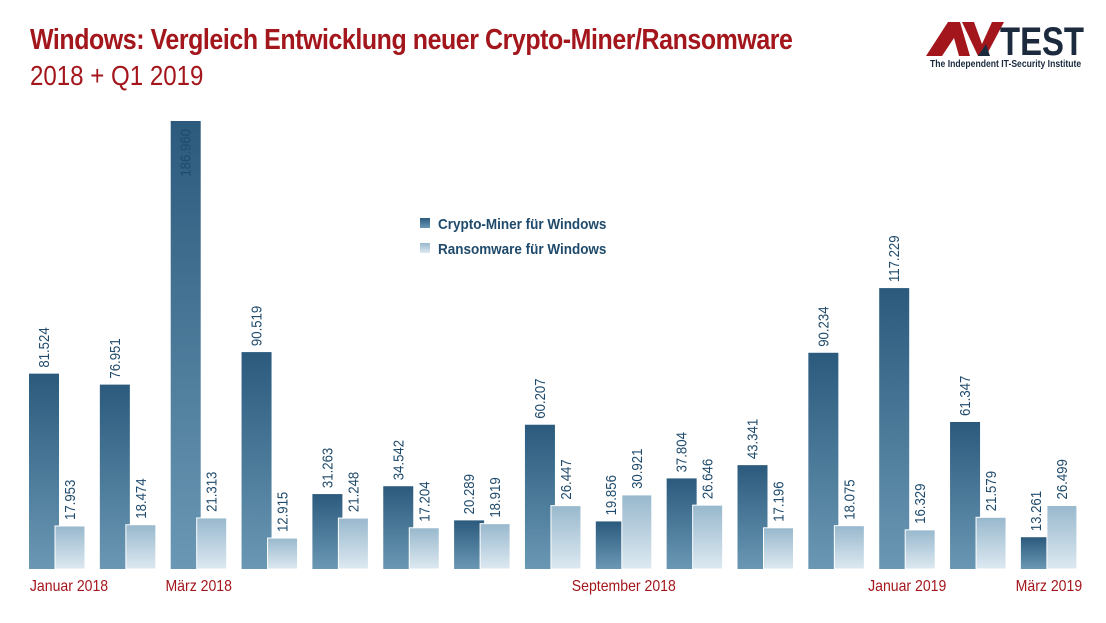  Describe the element at coordinates (707, 479) in the screenshot. I see `value-label-ransomware: 26.646` at that location.